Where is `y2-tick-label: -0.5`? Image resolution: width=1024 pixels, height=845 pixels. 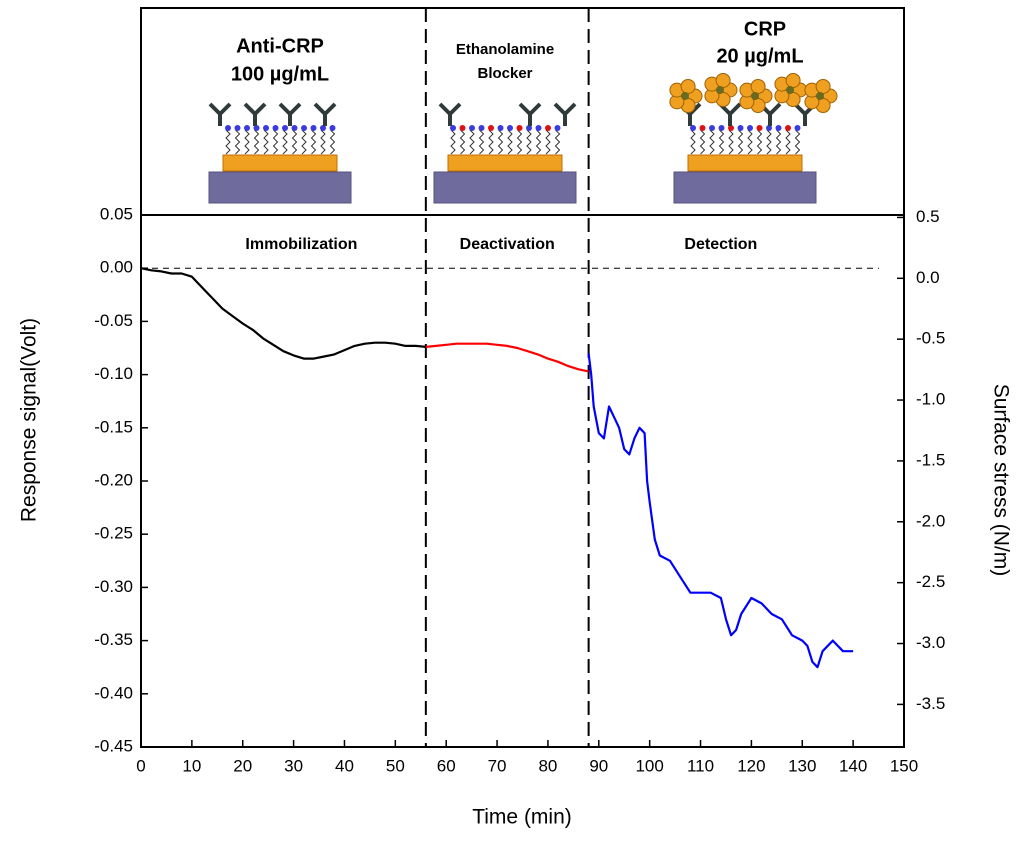 y2-tick-label: -0.5 is located at coordinates (930, 338).